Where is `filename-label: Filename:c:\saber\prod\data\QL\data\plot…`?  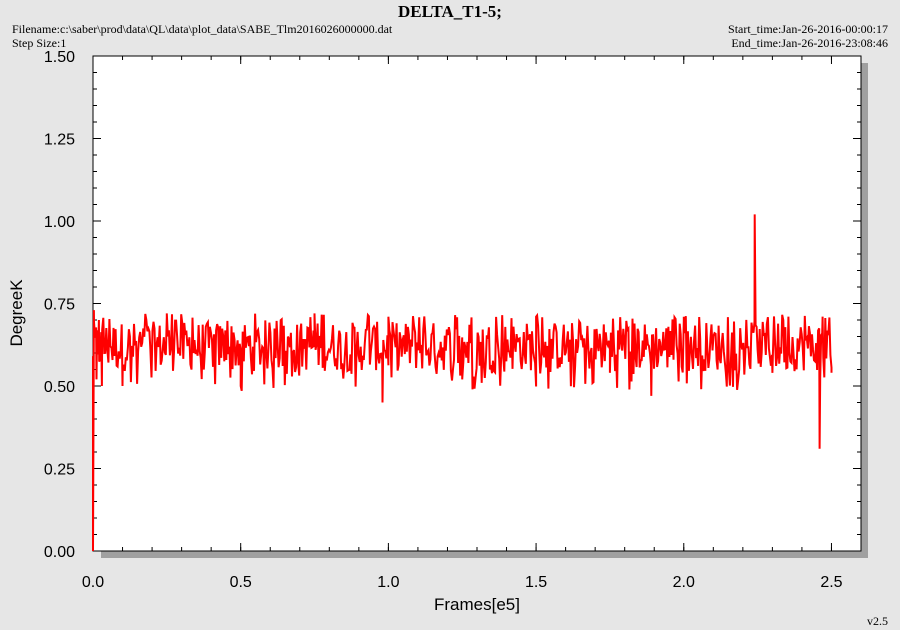
filename-label: Filename:c:\saber\prod\data\QL\data\plot… is located at coordinates (202, 29).